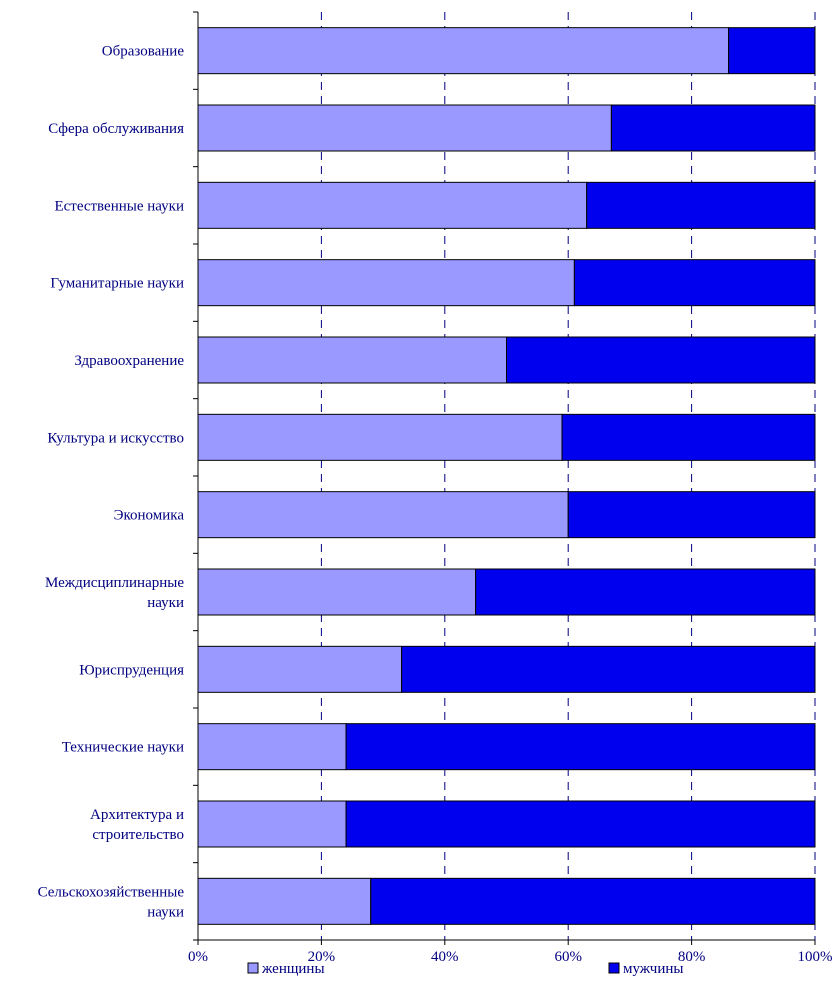 The width and height of the screenshot is (839, 983). I want to click on category-label: строительство, so click(138, 835).